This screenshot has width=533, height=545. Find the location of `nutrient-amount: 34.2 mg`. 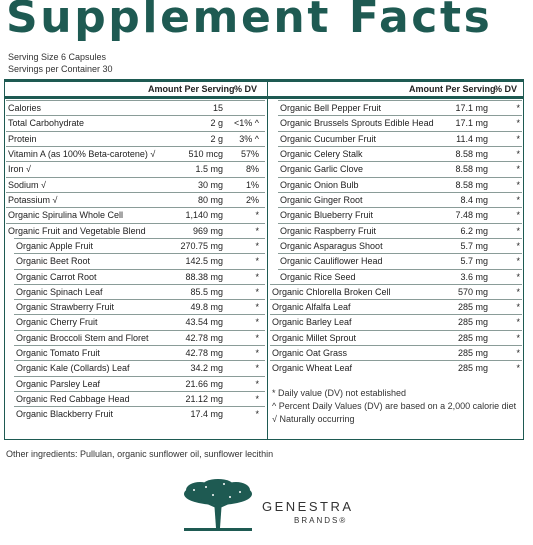

nutrient-amount: 34.2 mg is located at coordinates (206, 368).